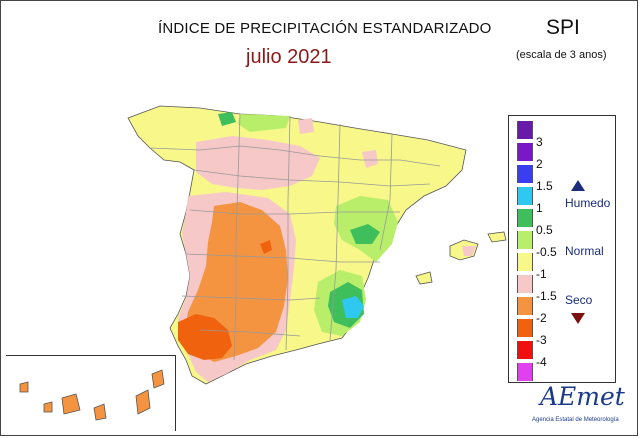  I want to click on island-menorca, so click(497, 237).